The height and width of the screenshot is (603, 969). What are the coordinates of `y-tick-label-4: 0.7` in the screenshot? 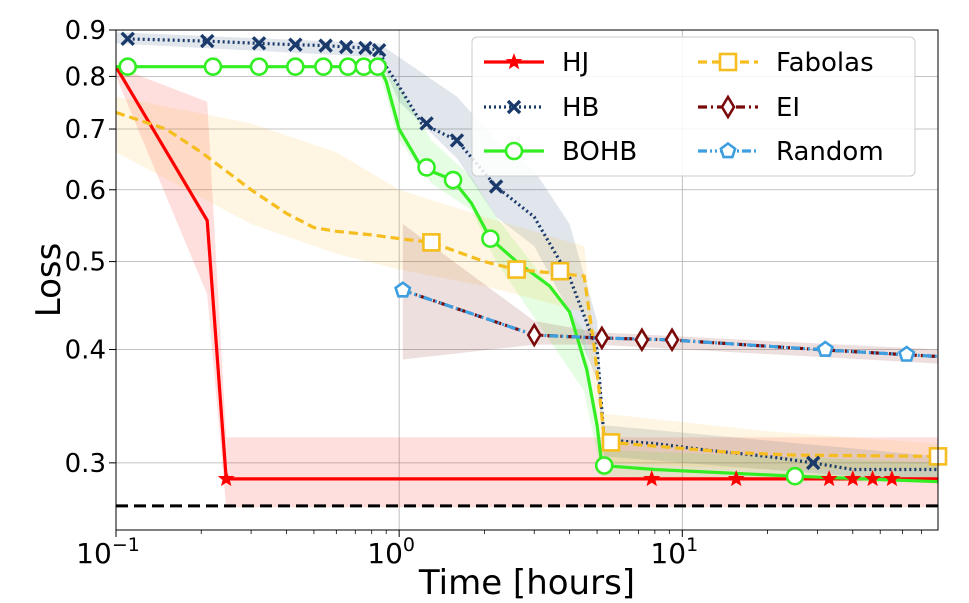 It's located at (85, 130).